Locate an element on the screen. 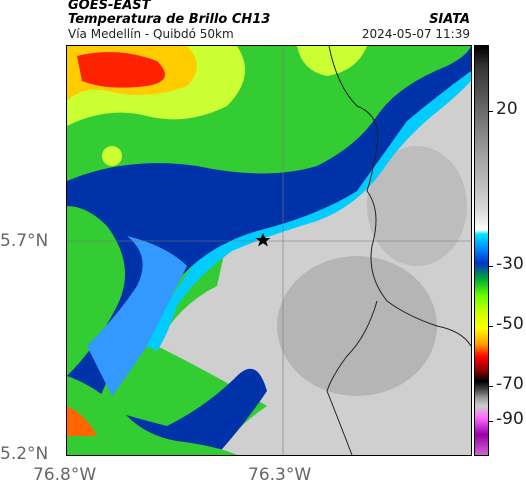 This screenshot has height=491, width=526. colorbar-label: 20 is located at coordinates (507, 109).